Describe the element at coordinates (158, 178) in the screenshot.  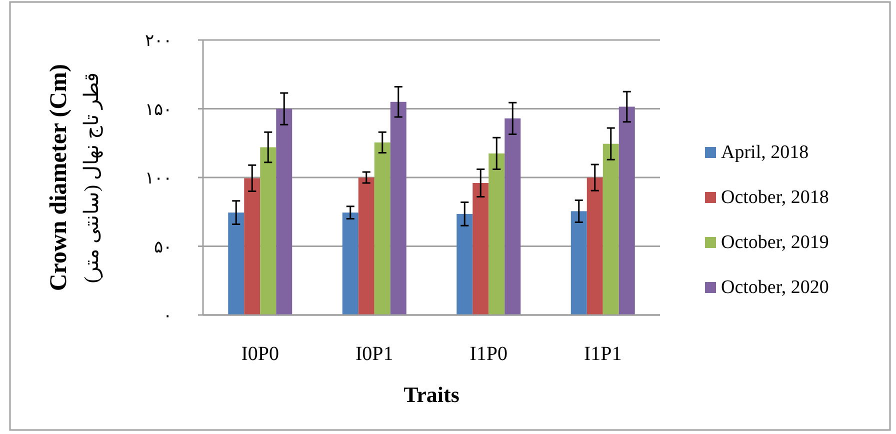
I see `y-tick-label: ۱۰۰` at that location.